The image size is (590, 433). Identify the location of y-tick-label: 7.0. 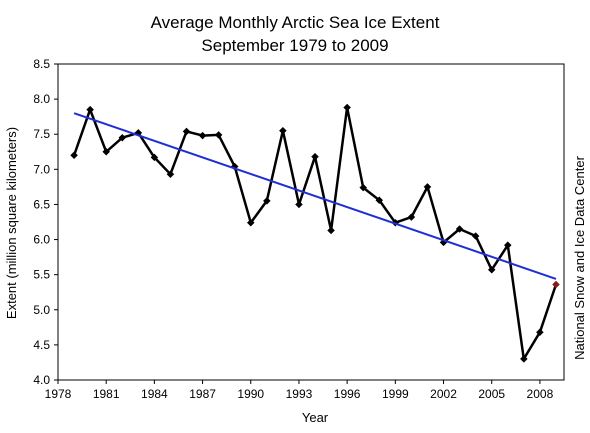
(41, 169).